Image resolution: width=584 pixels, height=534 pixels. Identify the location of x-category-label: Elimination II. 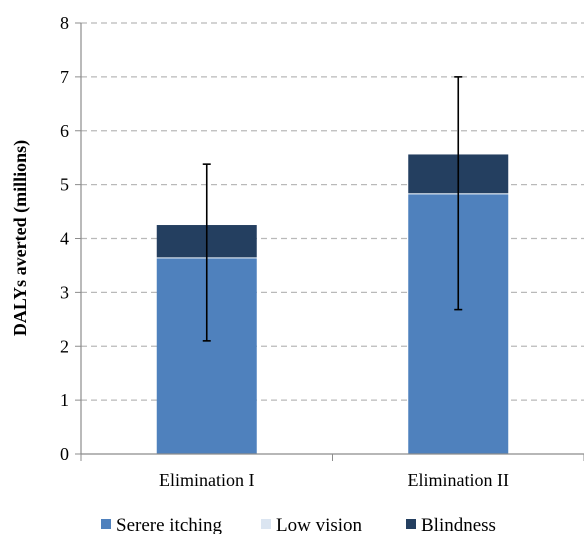
(458, 480).